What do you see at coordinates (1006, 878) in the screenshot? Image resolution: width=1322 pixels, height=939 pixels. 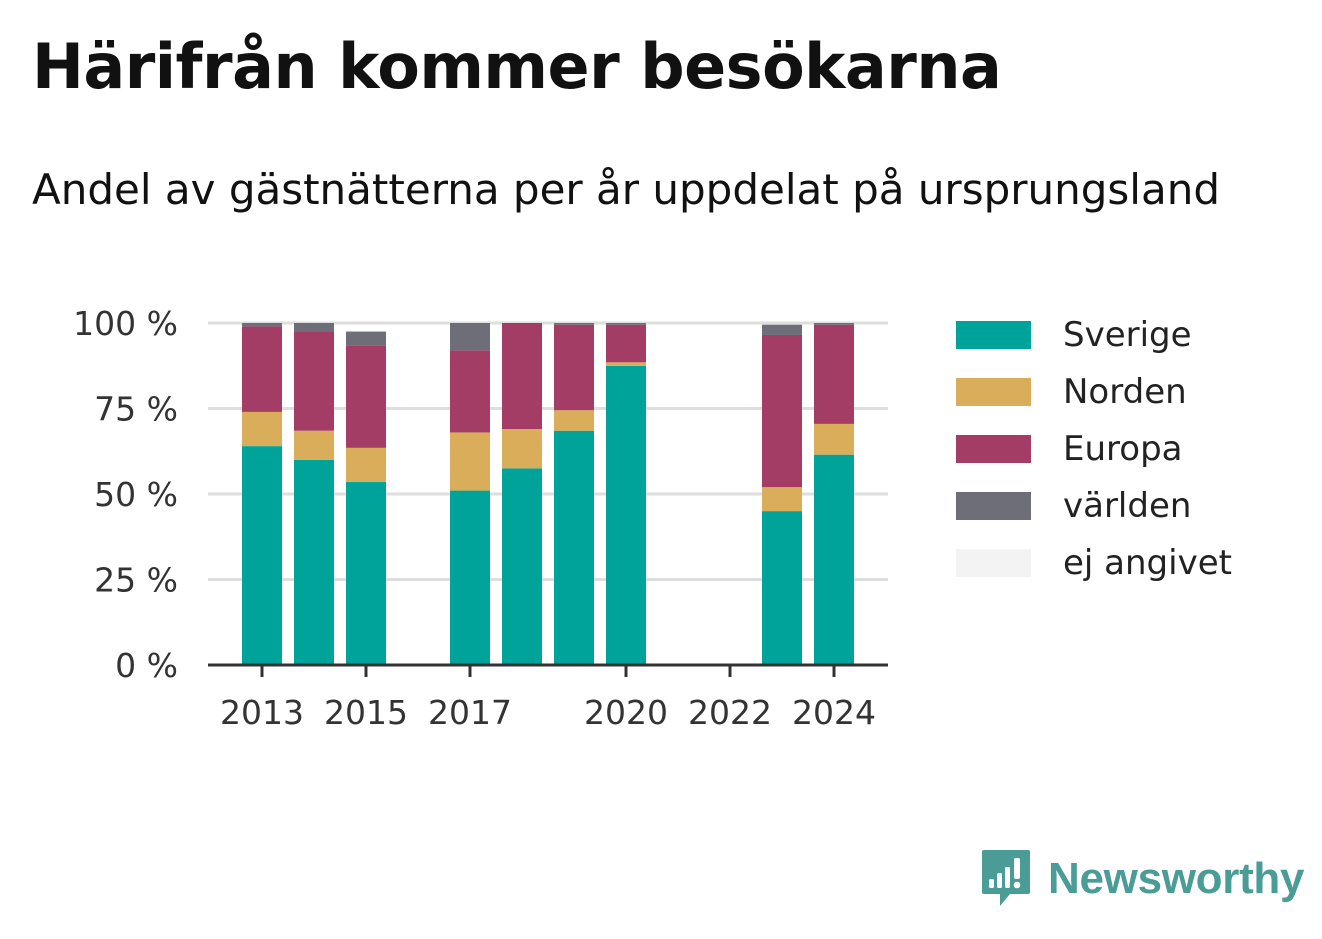 I see `newsworthy-logo-icon` at bounding box center [1006, 878].